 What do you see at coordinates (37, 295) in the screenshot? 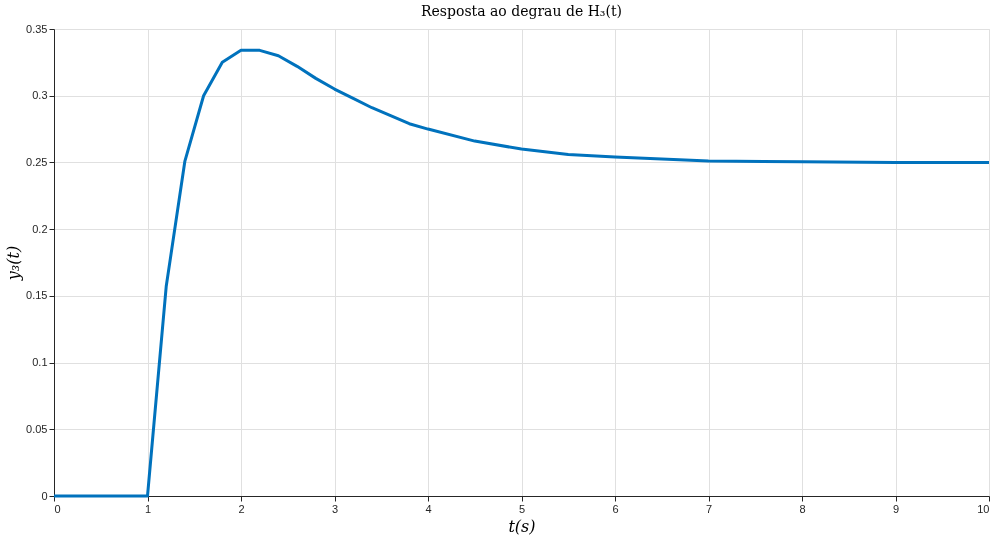
I see `y-tick-label: 0.15` at bounding box center [37, 295].